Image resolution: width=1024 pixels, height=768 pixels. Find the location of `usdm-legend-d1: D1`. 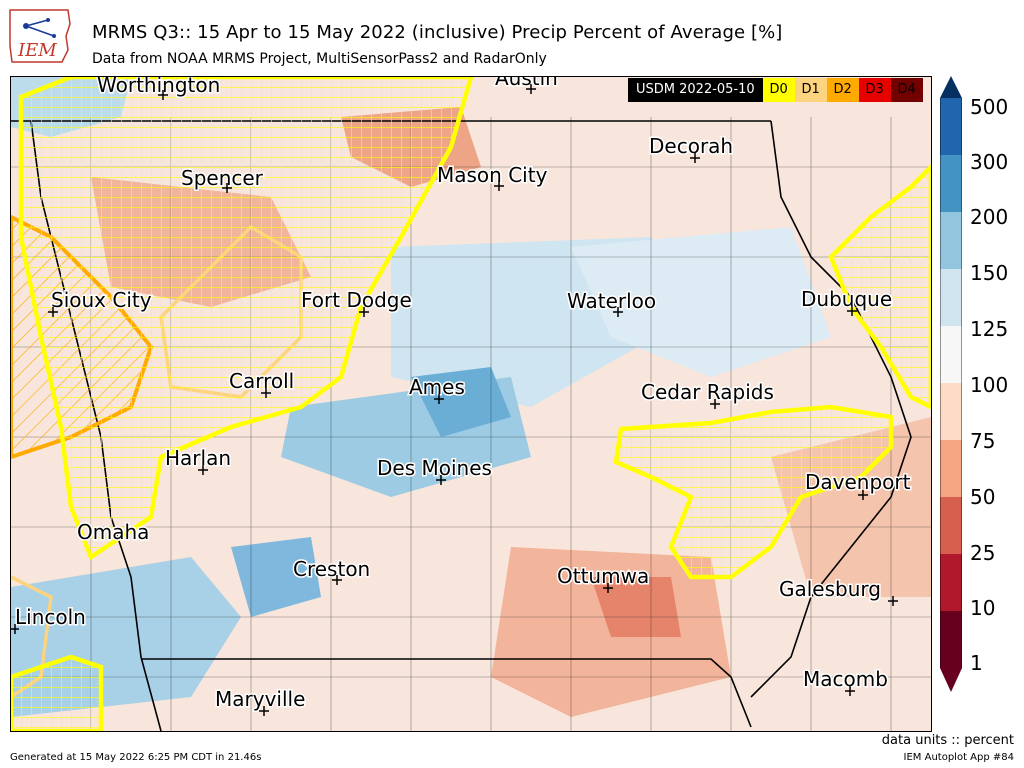

usdm-legend-d1: D1 is located at coordinates (810, 90).